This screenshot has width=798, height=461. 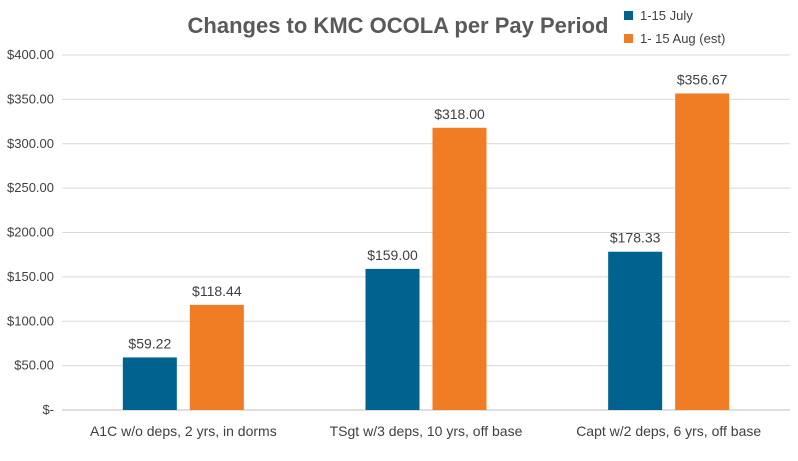 What do you see at coordinates (149, 343) in the screenshot?
I see `data-label: $59.22` at bounding box center [149, 343].